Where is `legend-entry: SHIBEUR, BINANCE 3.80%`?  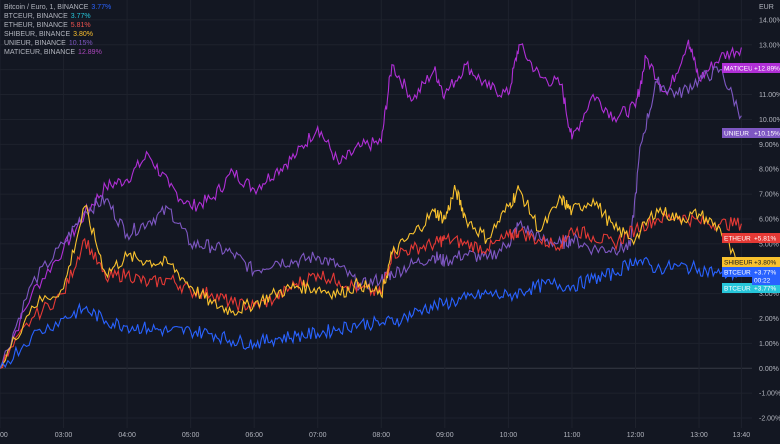
legend-entry: SHIBEUR, BINANCE 3.80% is located at coordinates (57, 34).